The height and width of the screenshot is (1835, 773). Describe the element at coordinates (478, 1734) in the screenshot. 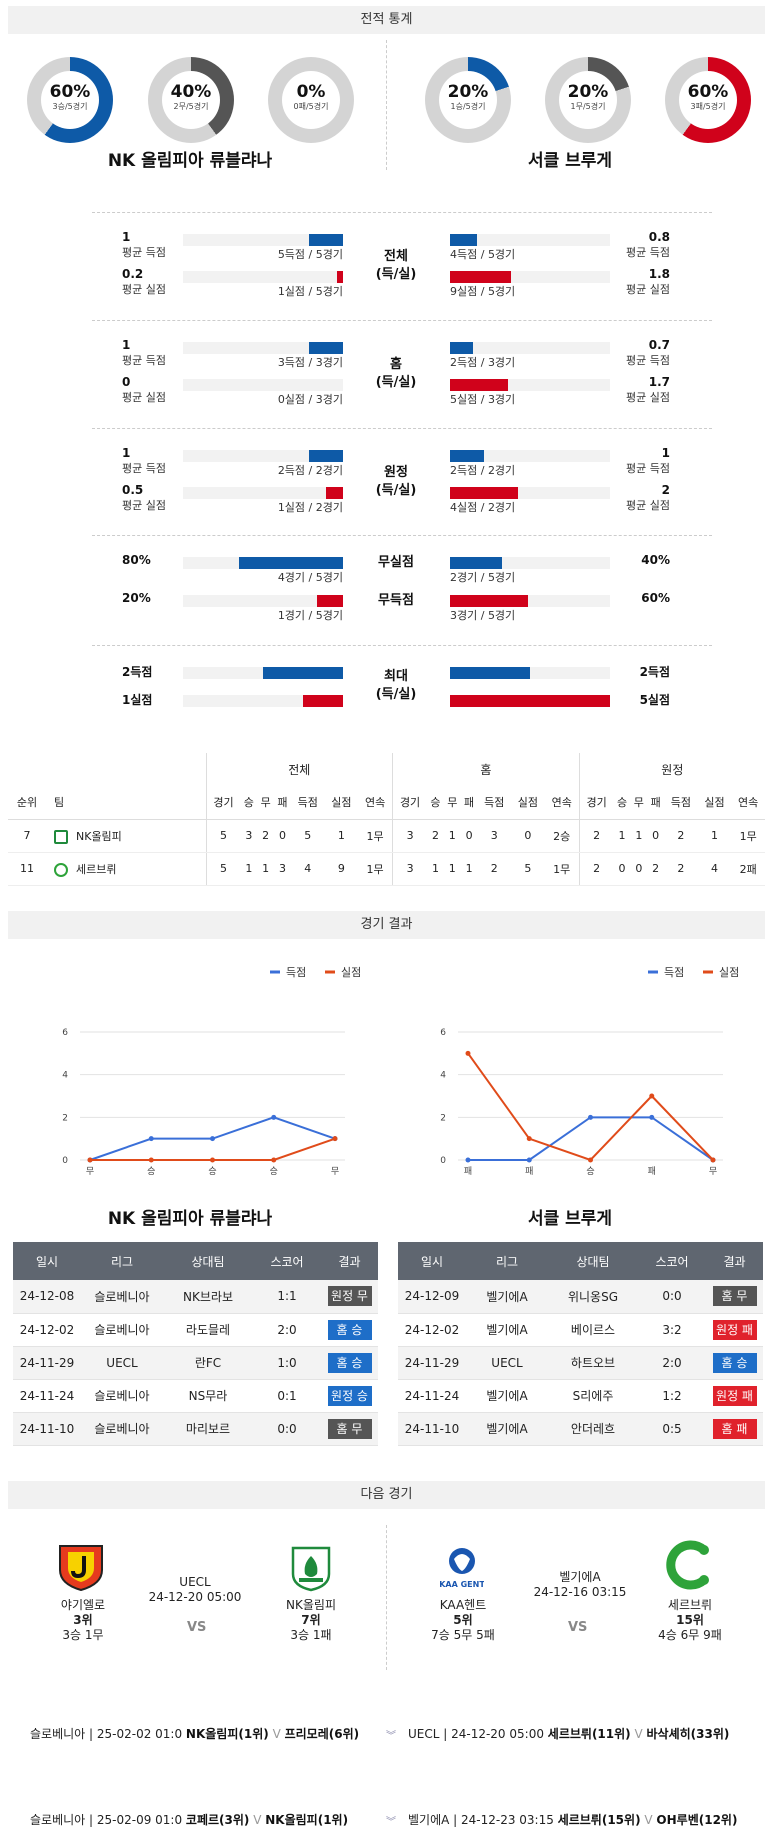

I see `fixture-info: UECL | 24-12-20 05:00` at that location.